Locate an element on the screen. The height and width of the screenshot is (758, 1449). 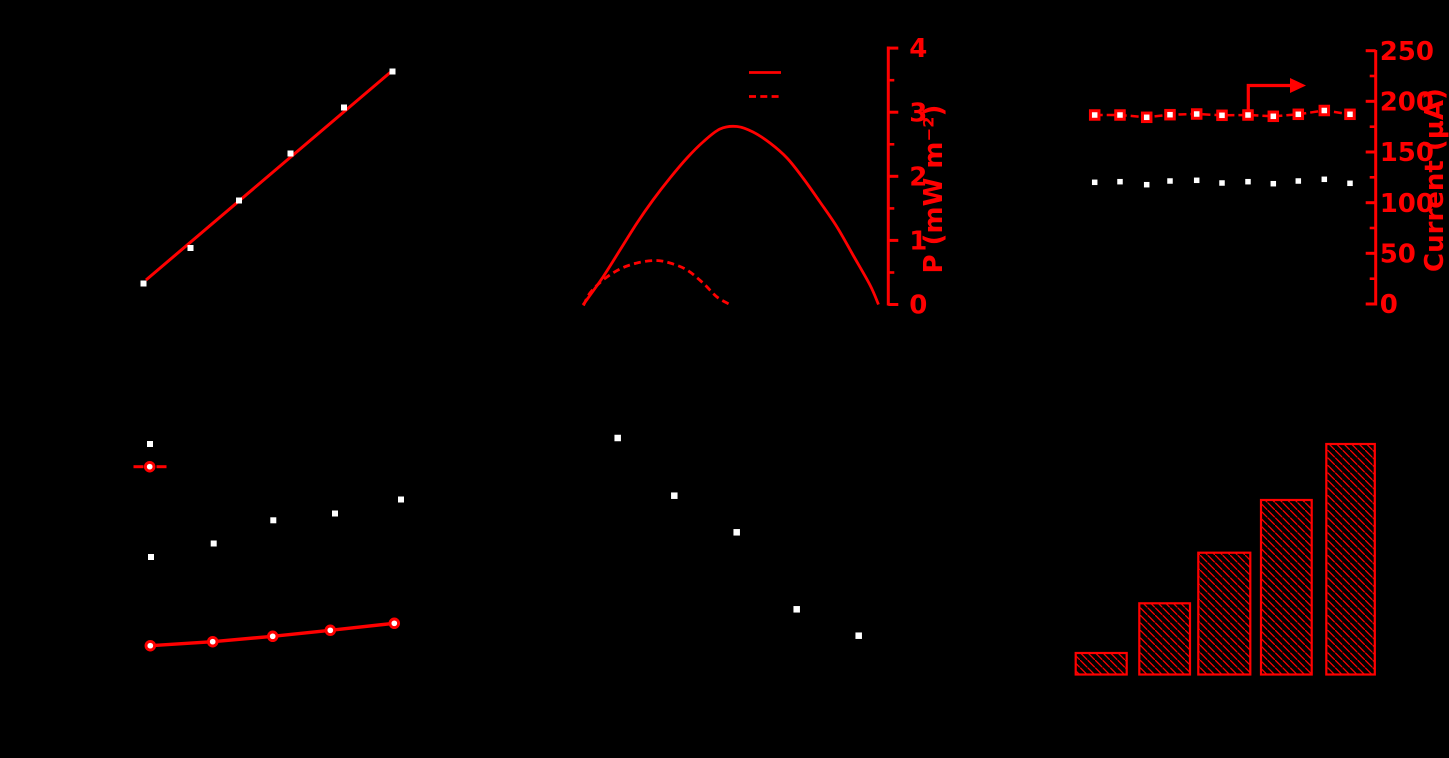
panel-top-center-legend is located at coordinates (765, 84).